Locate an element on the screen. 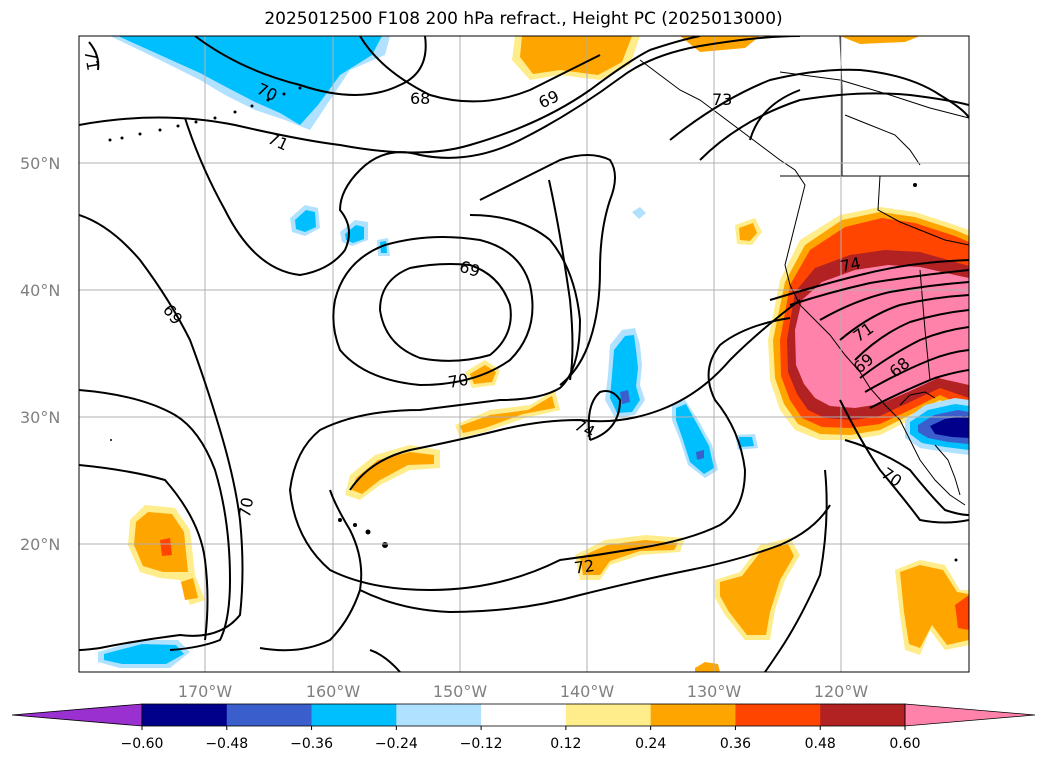 The height and width of the screenshot is (765, 1047). lat-label: 30°N is located at coordinates (40, 417).